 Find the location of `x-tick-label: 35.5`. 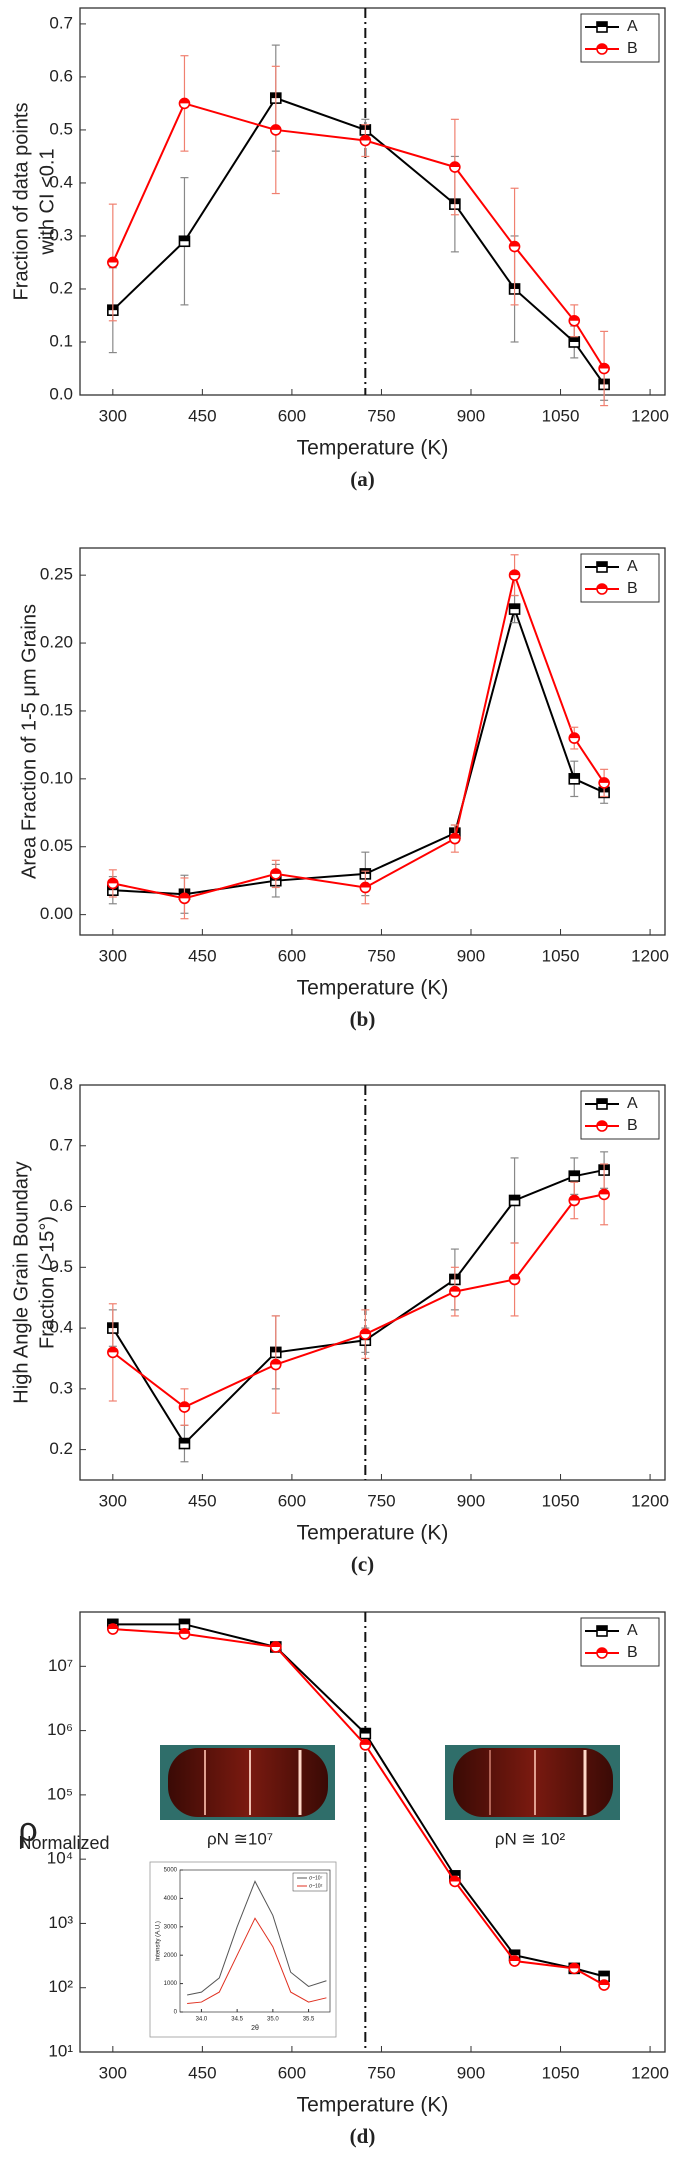

x-tick-label: 35.5 is located at coordinates (309, 2020).